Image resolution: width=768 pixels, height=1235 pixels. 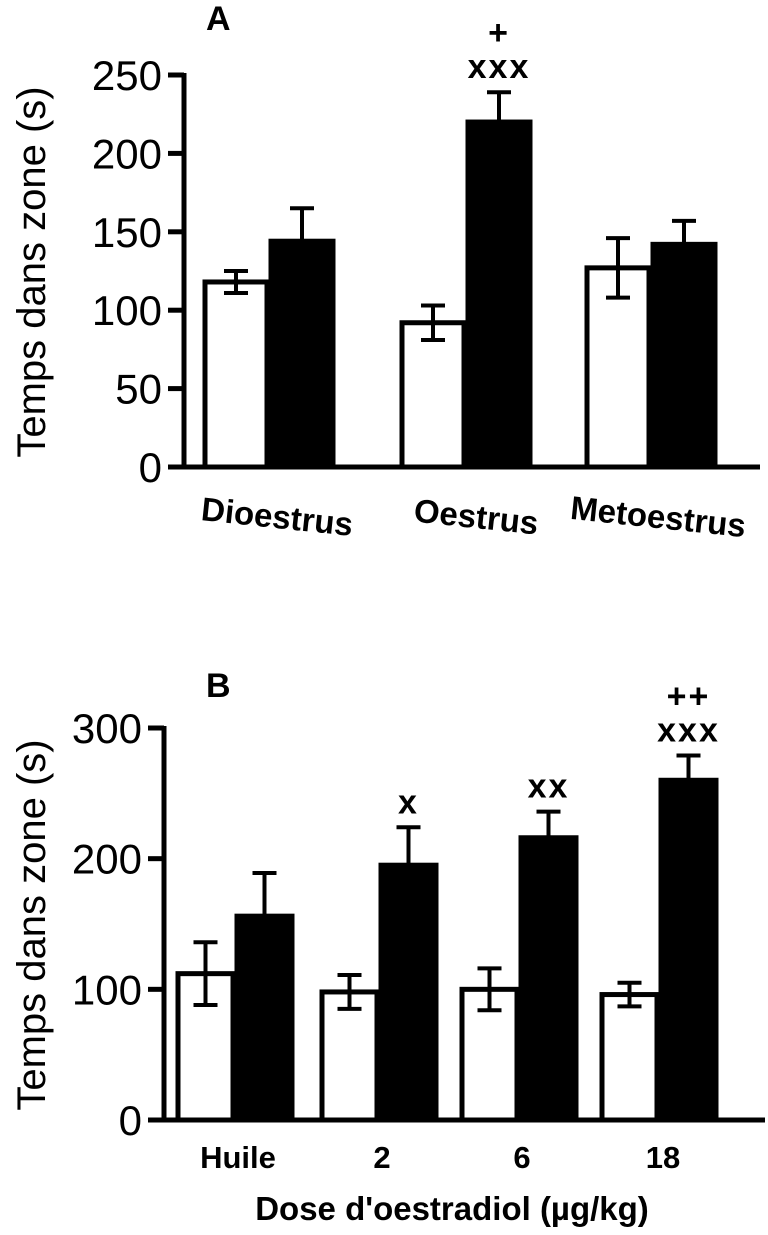 What do you see at coordinates (440, 1157) in the screenshot?
I see `category-labels-b: Huile 2 6 18` at bounding box center [440, 1157].